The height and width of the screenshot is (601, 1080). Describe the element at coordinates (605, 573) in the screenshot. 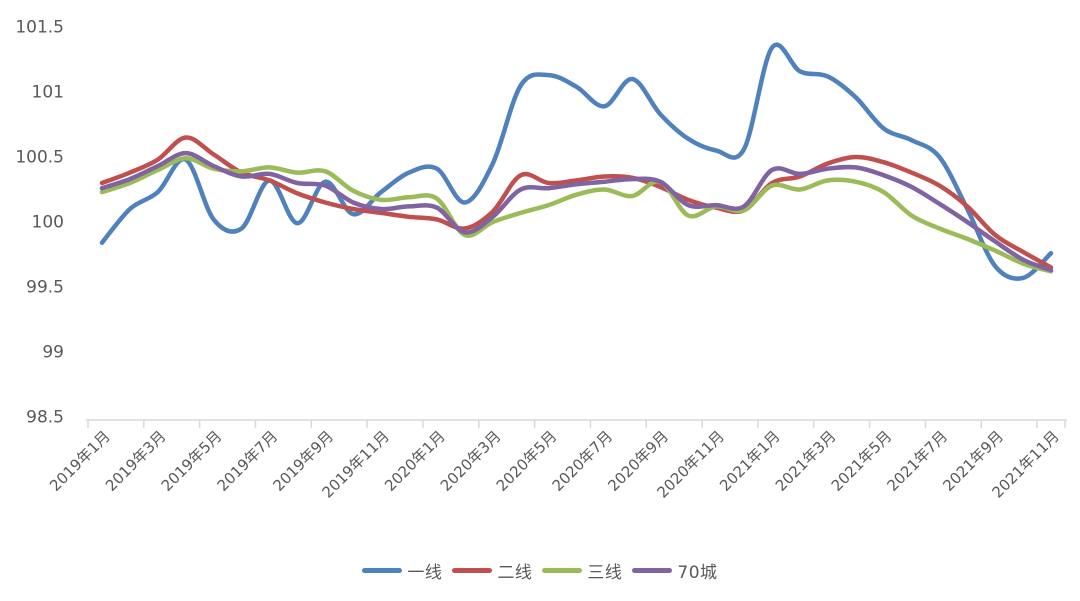

I see `legend-label-tier3: 三线` at that location.